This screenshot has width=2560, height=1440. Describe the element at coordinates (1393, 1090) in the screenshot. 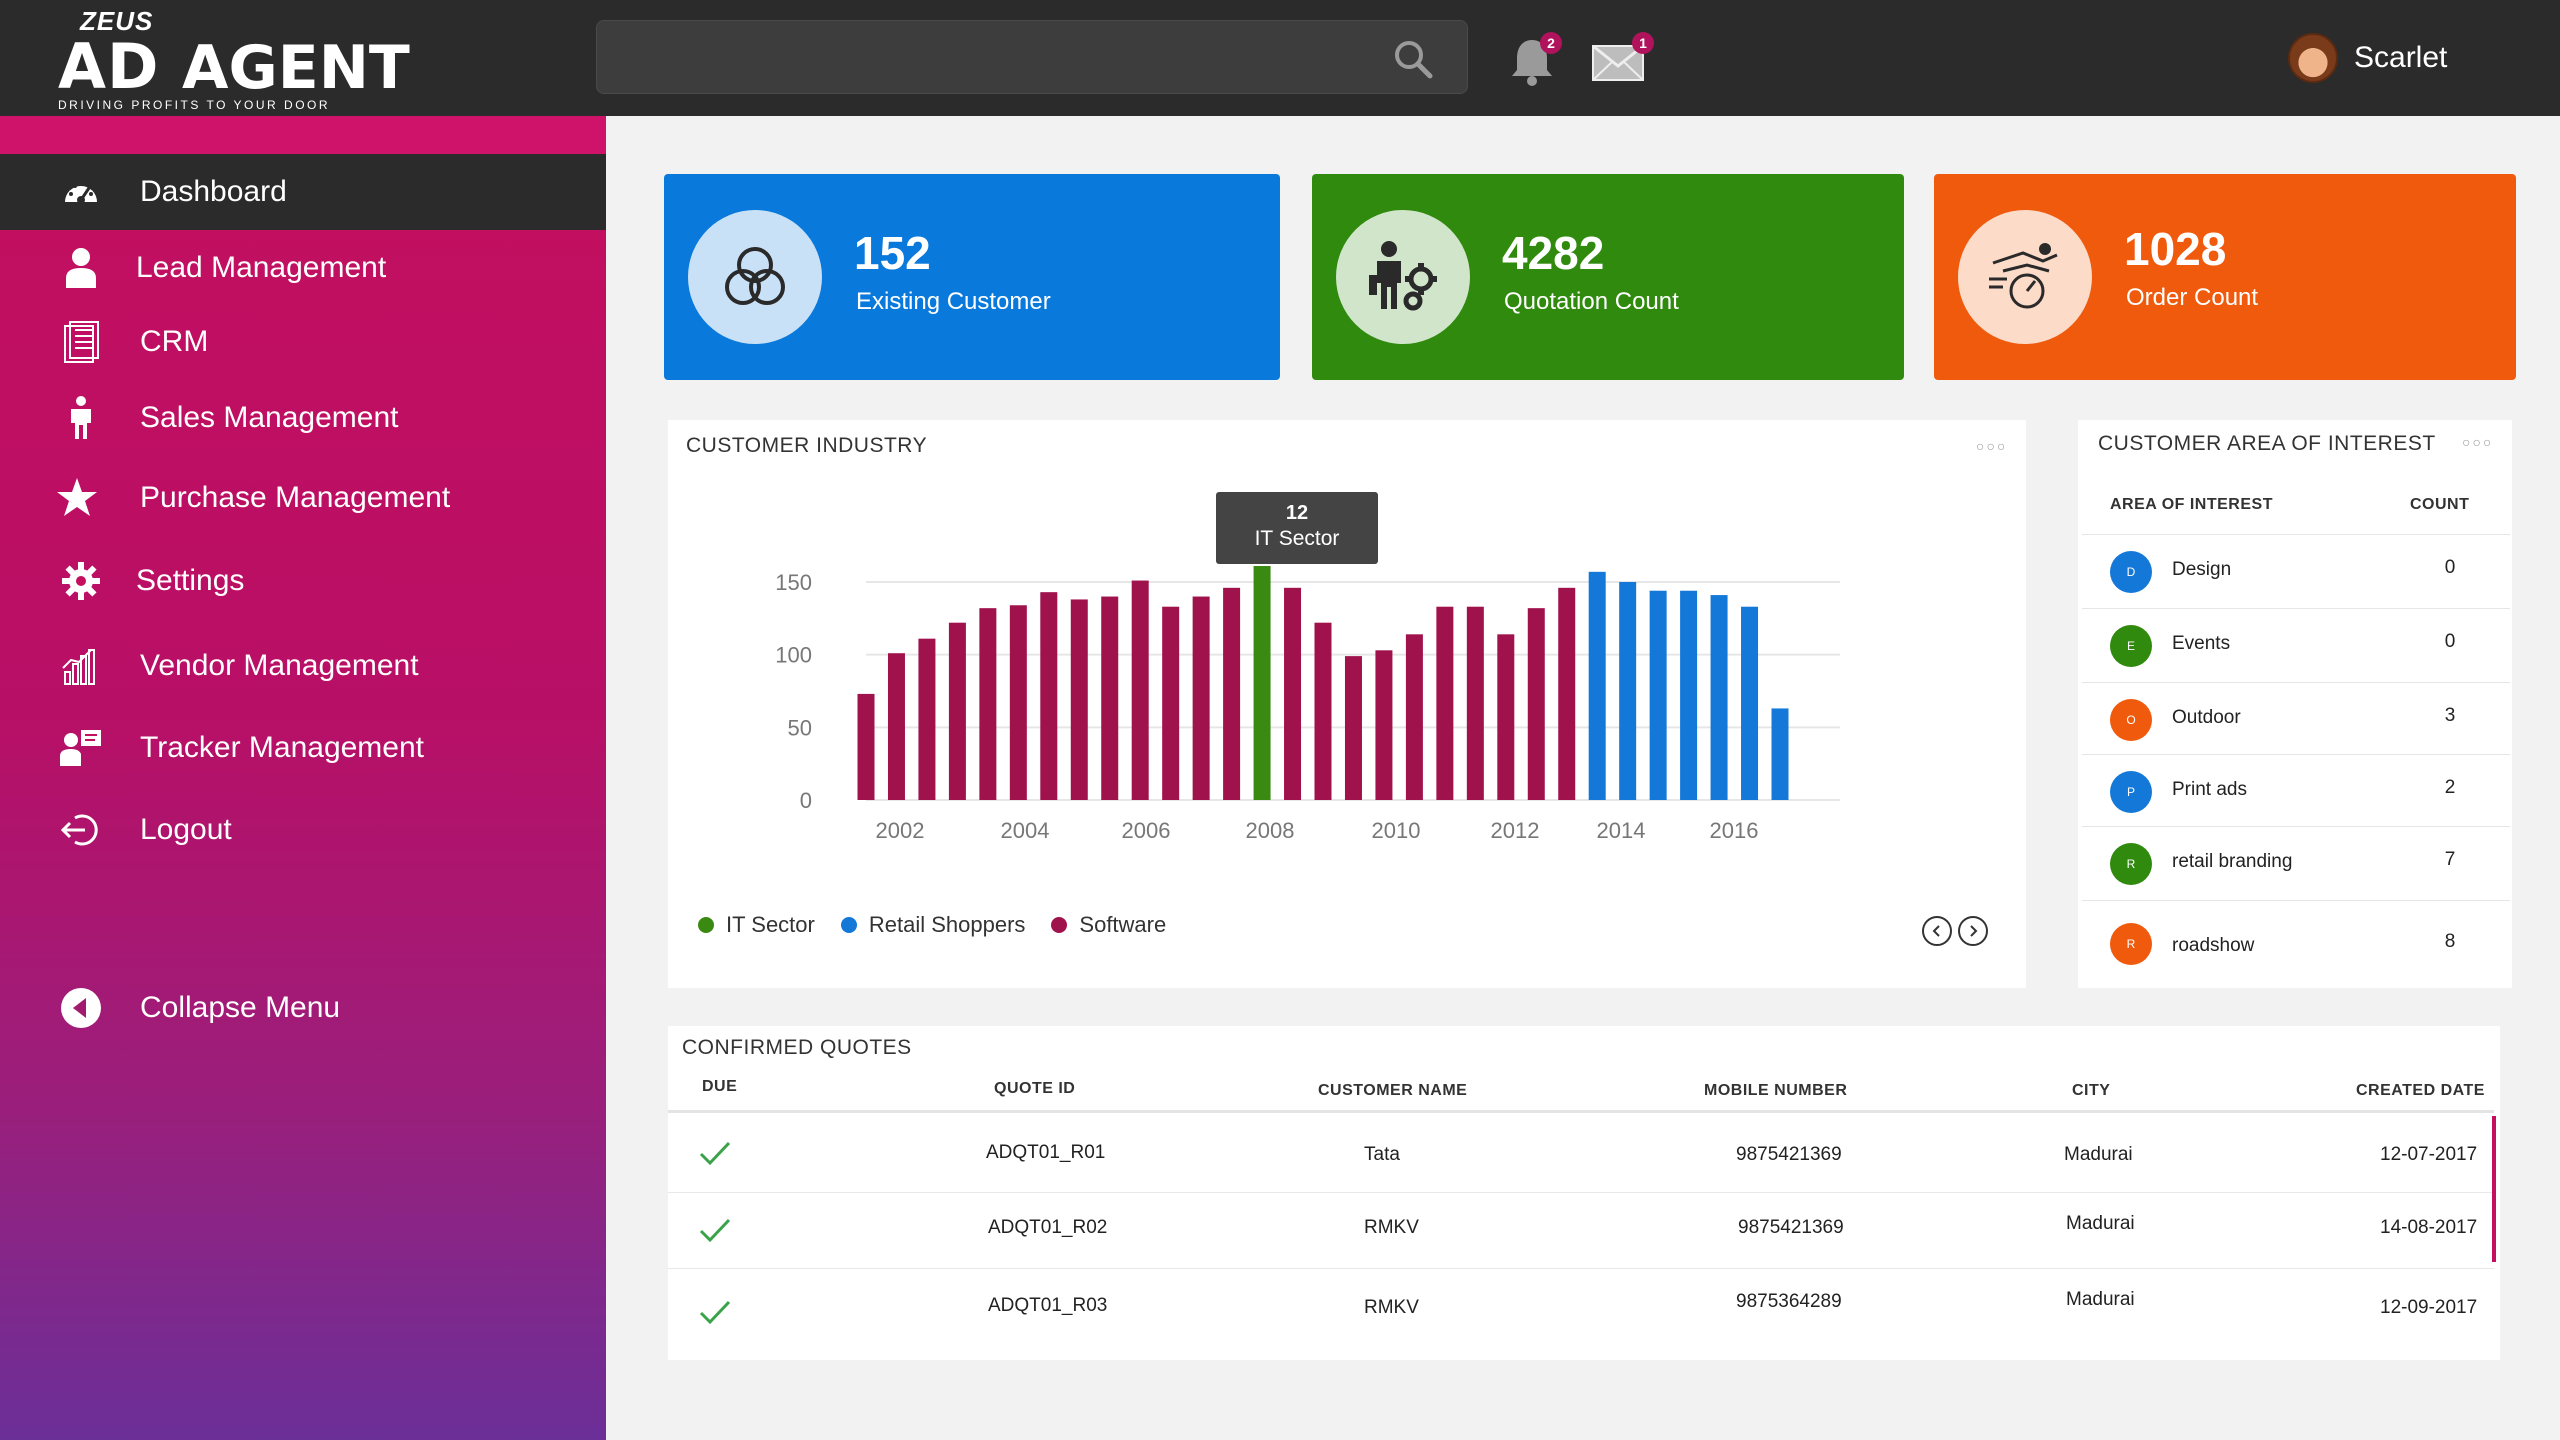

I see `col-header-customer-name: CUSTOMER NAME` at that location.